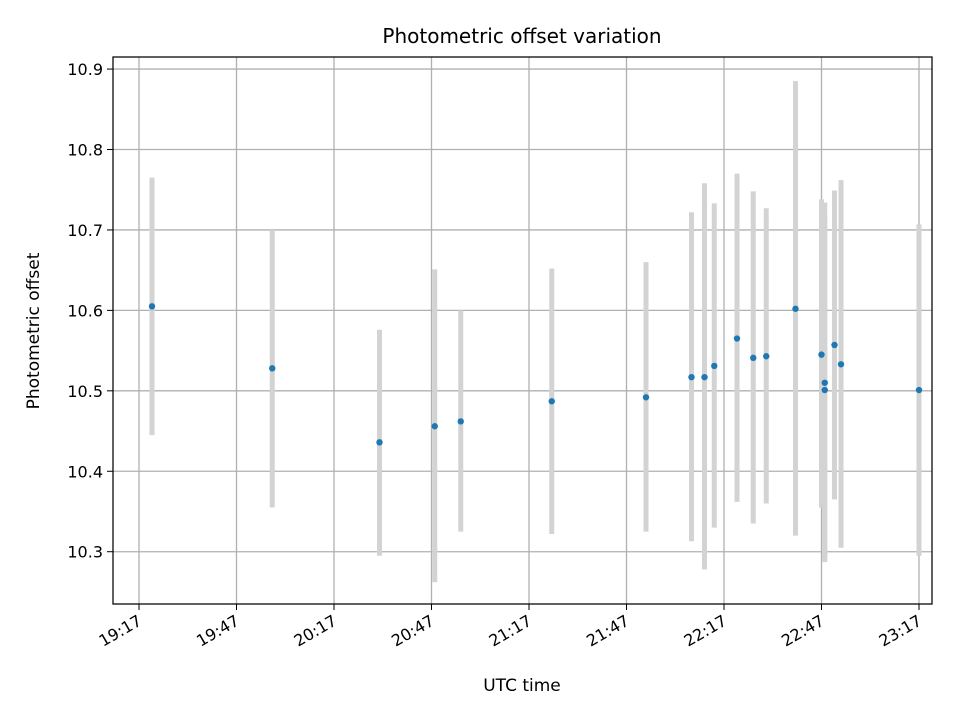 This screenshot has height=720, width=960. I want to click on chart-title: Photometric offset variation, so click(521, 36).